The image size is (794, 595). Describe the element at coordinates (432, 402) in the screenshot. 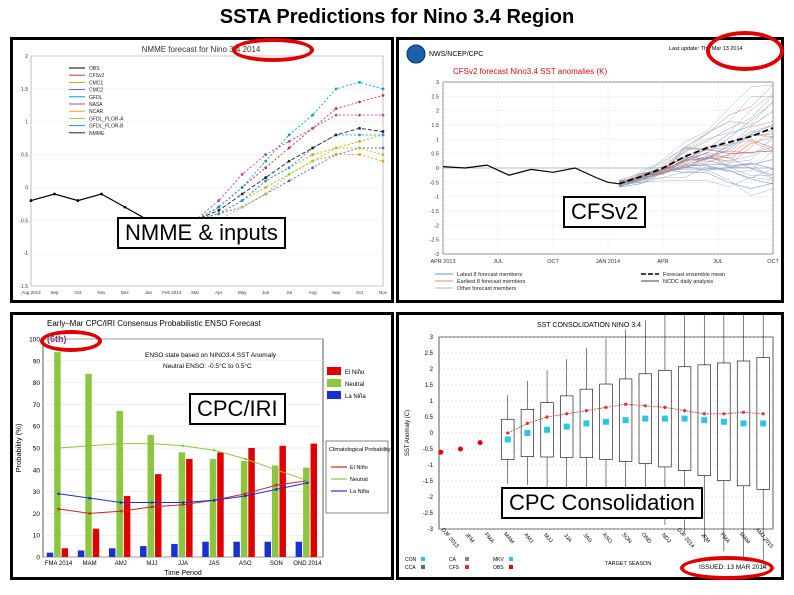

I see `cons-ytick: 1` at that location.